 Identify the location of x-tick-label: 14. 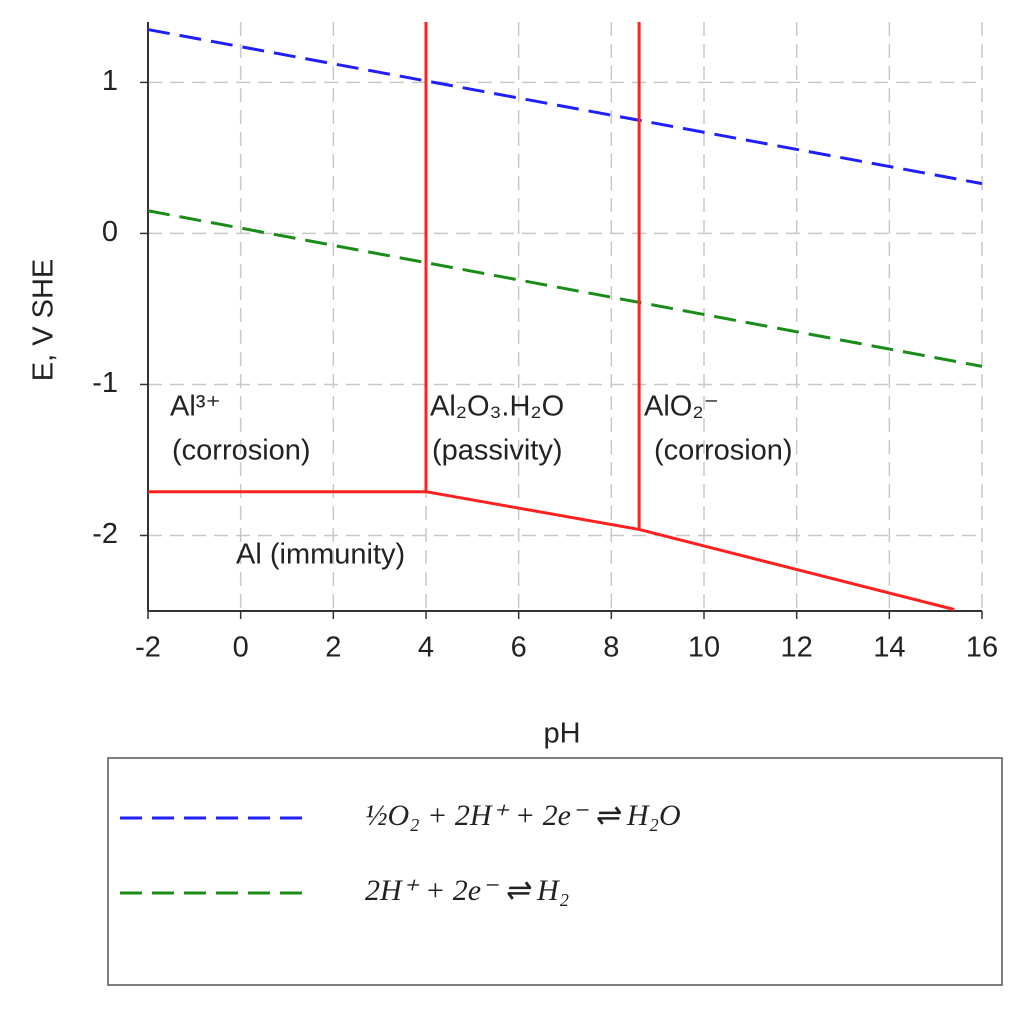
(889, 648).